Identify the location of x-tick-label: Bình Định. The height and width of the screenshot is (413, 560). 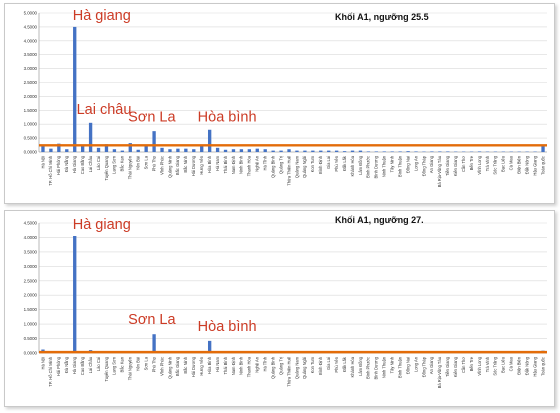
(320, 164).